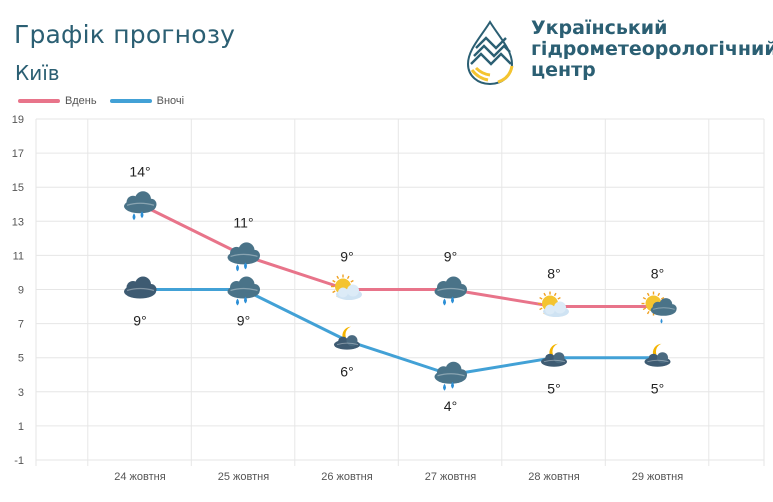 The width and height of the screenshot is (773, 502). I want to click on x-tick-label: 28 жовтня, so click(553, 477).